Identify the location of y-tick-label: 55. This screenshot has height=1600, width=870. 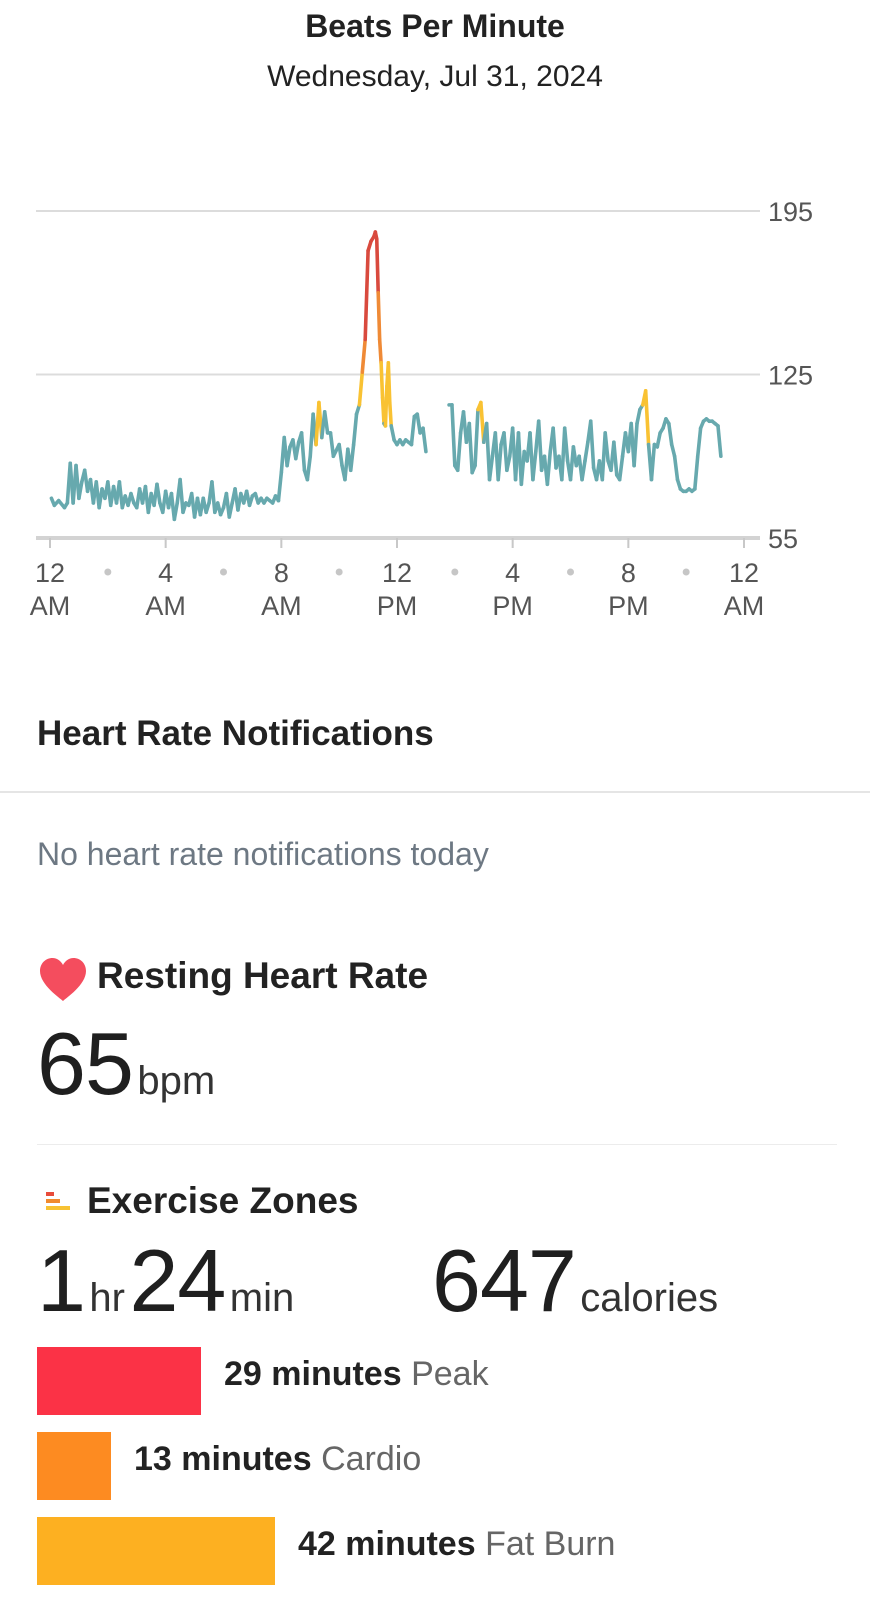
(783, 539).